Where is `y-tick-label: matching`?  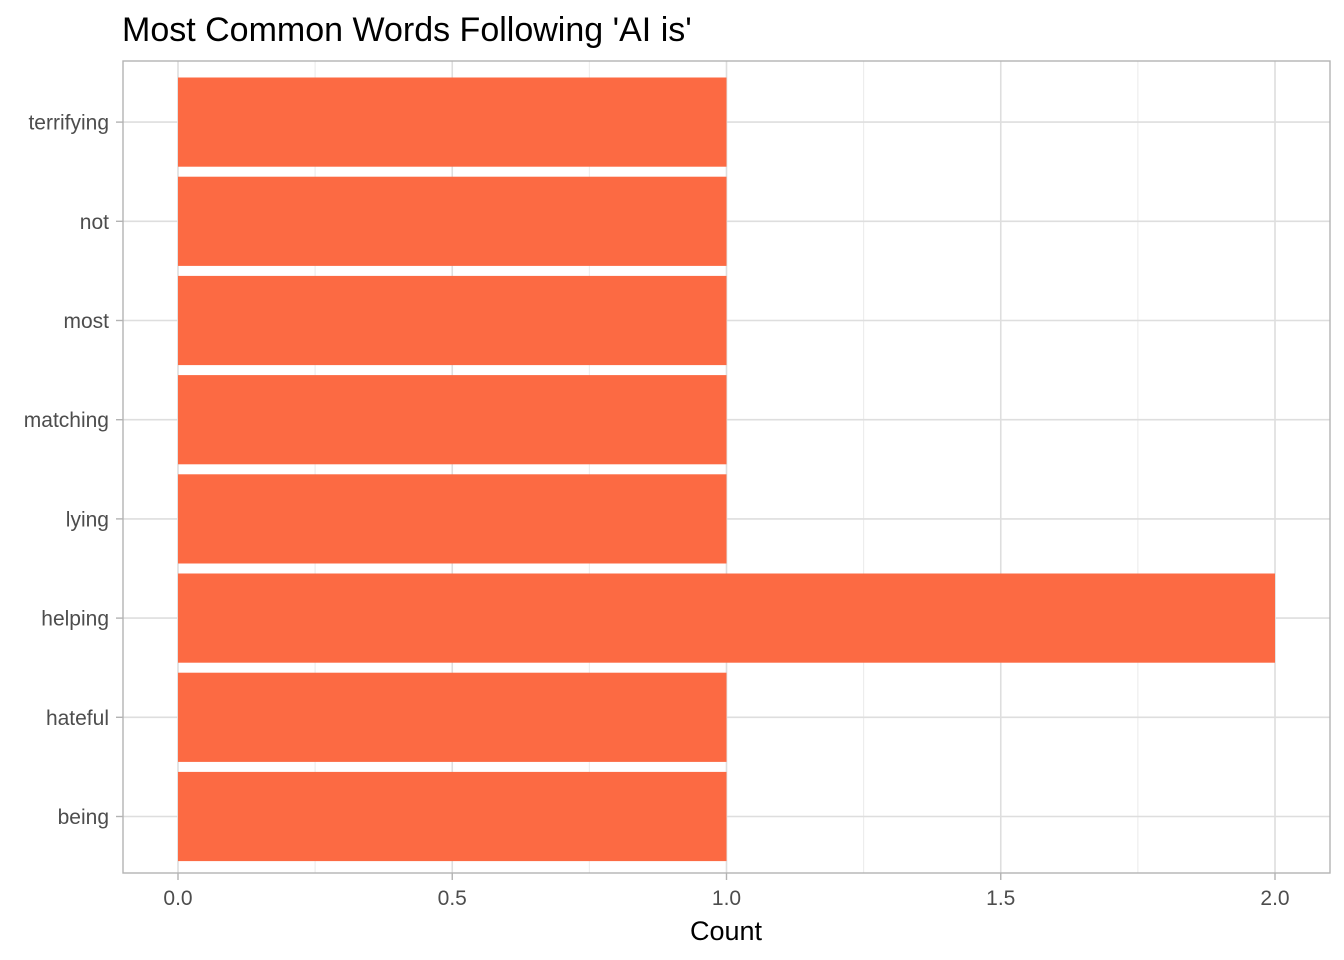
y-tick-label: matching is located at coordinates (66, 420).